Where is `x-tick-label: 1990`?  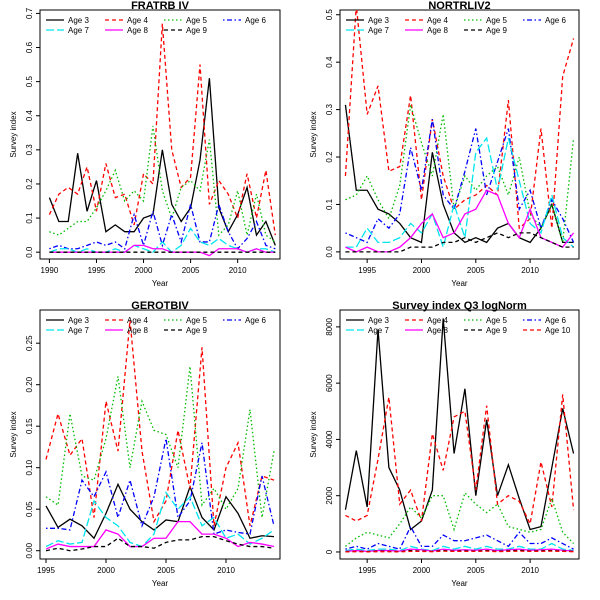 x-tick-label: 1990 is located at coordinates (50, 270).